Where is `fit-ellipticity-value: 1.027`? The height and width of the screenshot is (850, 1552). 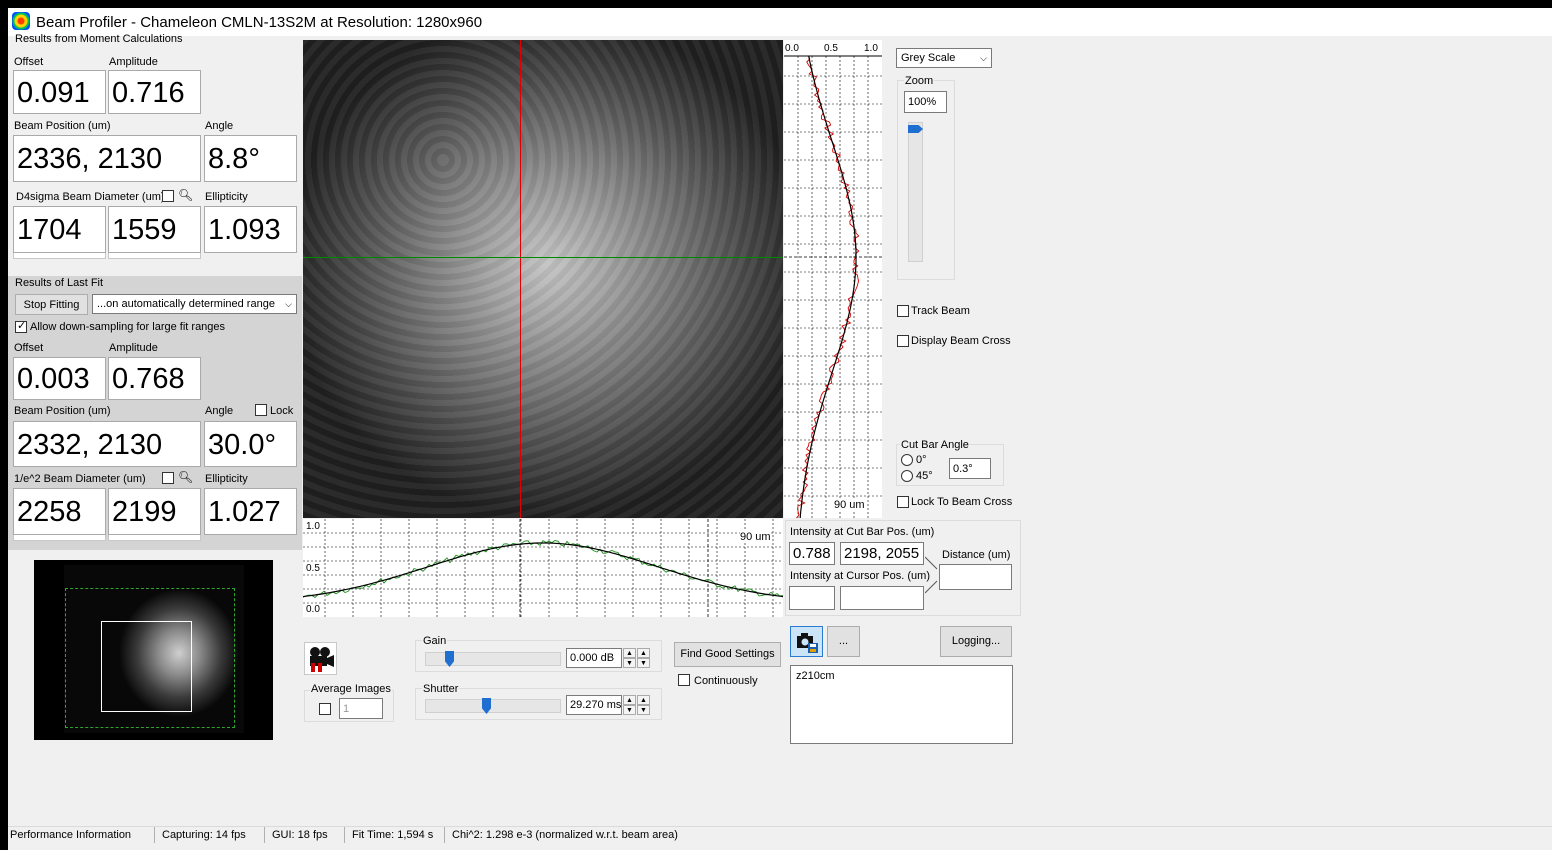
fit-ellipticity-value: 1.027 is located at coordinates (250, 511).